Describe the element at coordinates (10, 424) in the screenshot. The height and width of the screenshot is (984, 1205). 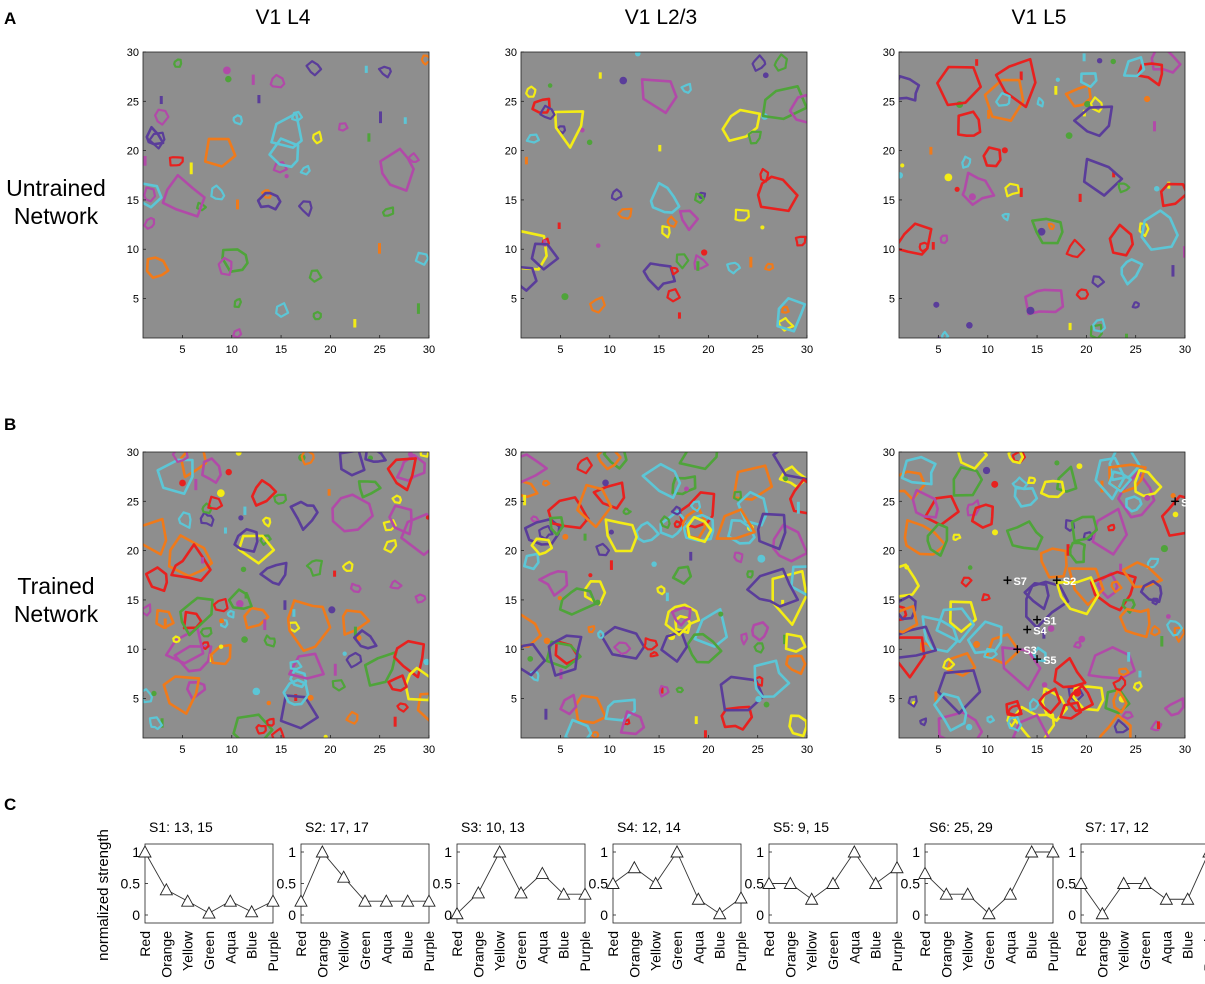
I see `panel-label-b: B` at that location.